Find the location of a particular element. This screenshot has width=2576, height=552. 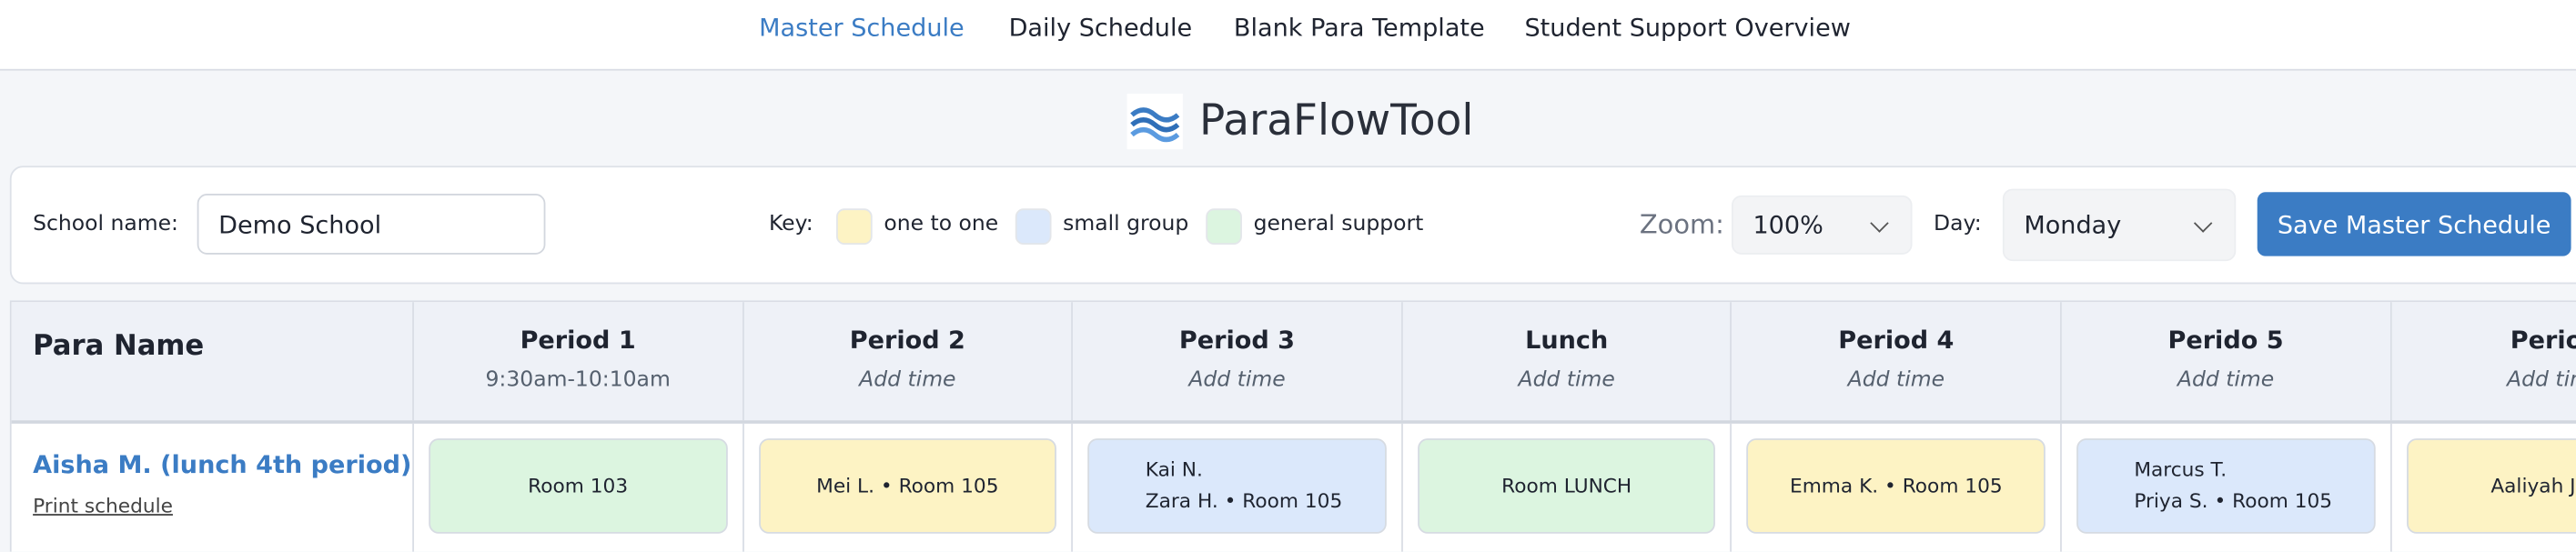

brand-name: ParaFlowTool is located at coordinates (1336, 121).